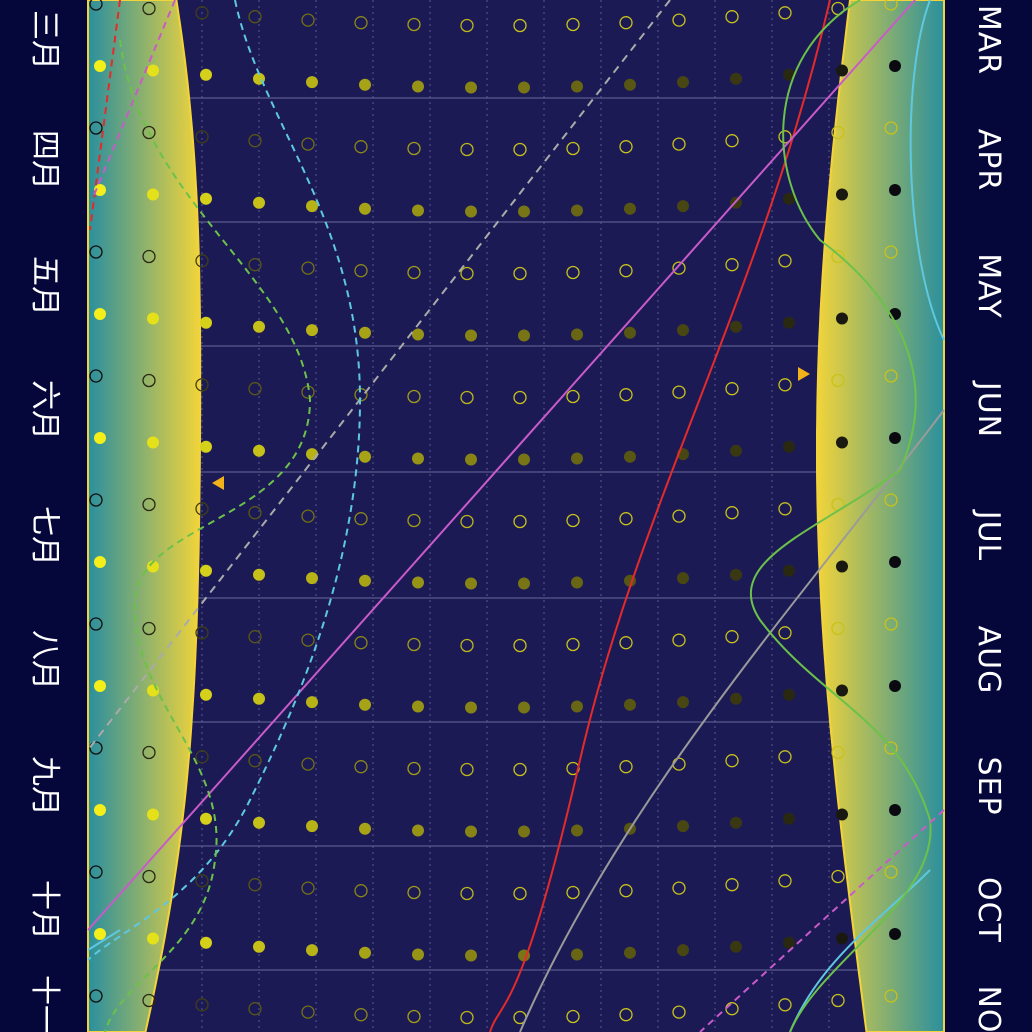  What do you see at coordinates (880, 516) in the screenshot?
I see `twilight-band-right` at bounding box center [880, 516].